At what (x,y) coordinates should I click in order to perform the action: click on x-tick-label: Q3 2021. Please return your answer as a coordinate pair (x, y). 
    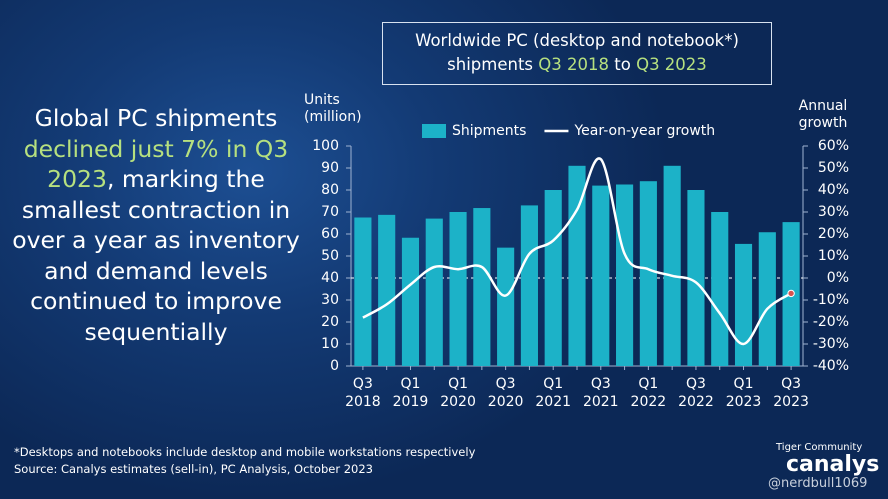
    Looking at the image, I should click on (600, 393).